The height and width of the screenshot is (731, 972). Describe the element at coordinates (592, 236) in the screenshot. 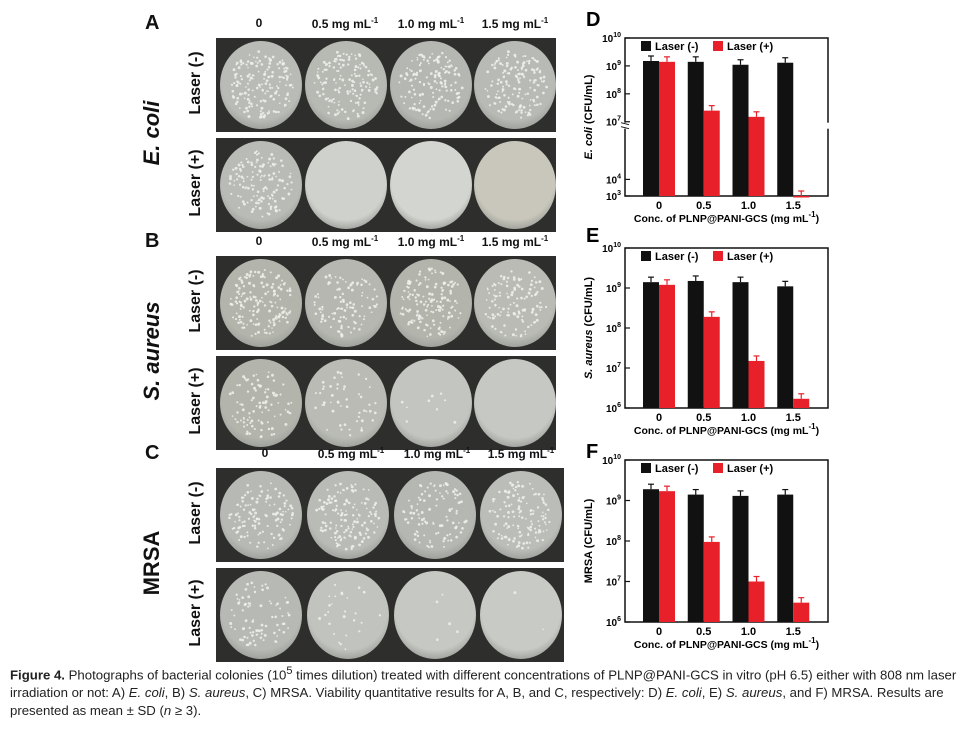

I see `chart-letter: E` at that location.